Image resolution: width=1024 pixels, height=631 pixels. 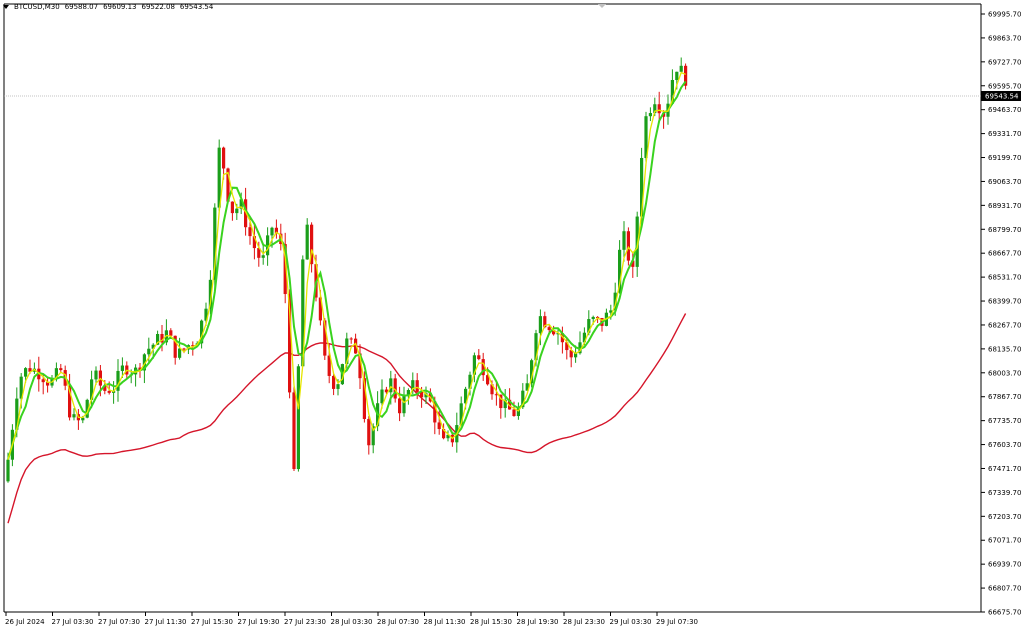 I want to click on symbol-dropdown-icon, so click(x=6, y=7).